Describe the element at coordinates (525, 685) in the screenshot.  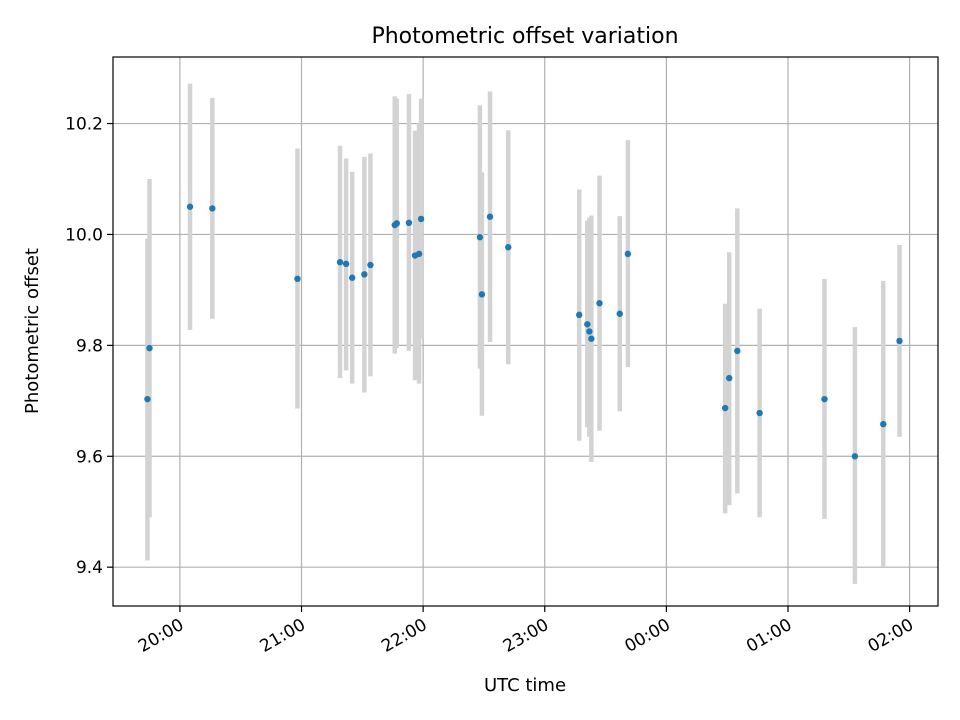
I see `x-axis-label: UTC time` at that location.